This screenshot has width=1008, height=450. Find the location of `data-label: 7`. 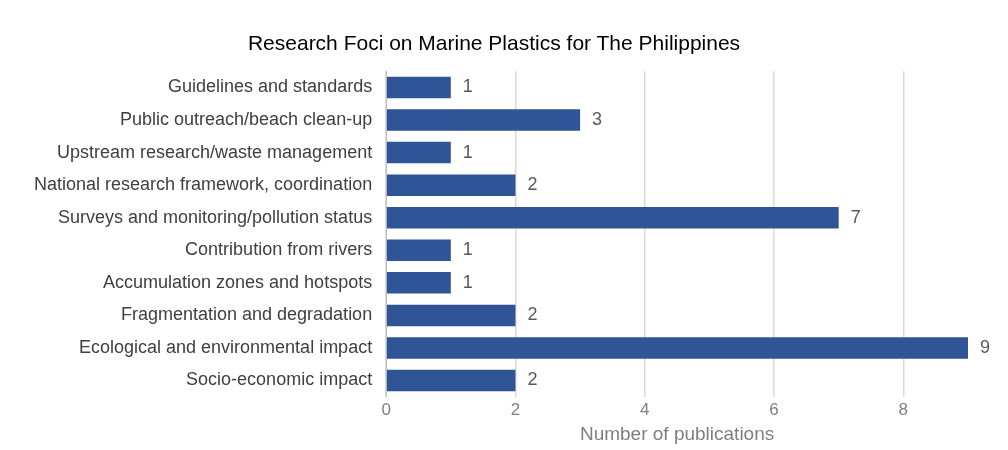

data-label: 7 is located at coordinates (855, 216).